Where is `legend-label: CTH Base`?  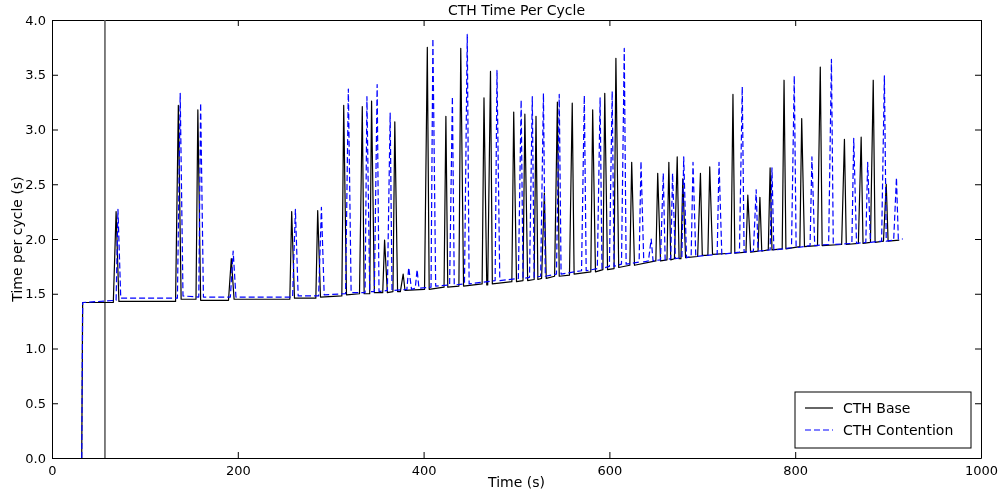 legend-label: CTH Base is located at coordinates (877, 408).